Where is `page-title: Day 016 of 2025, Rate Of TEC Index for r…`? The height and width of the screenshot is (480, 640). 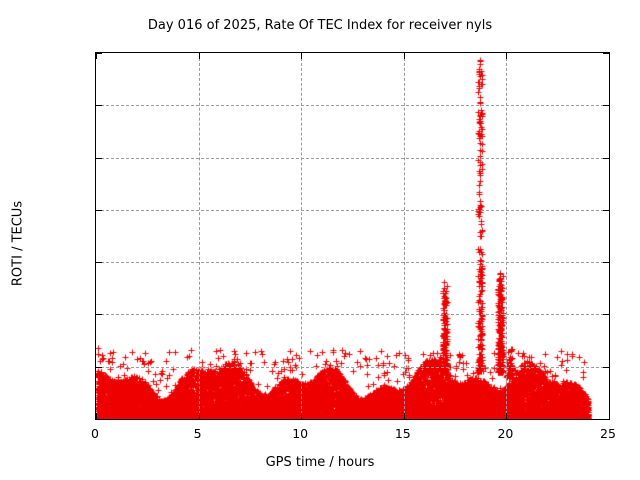 page-title: Day 016 of 2025, Rate Of TEC Index for r… is located at coordinates (320, 25).